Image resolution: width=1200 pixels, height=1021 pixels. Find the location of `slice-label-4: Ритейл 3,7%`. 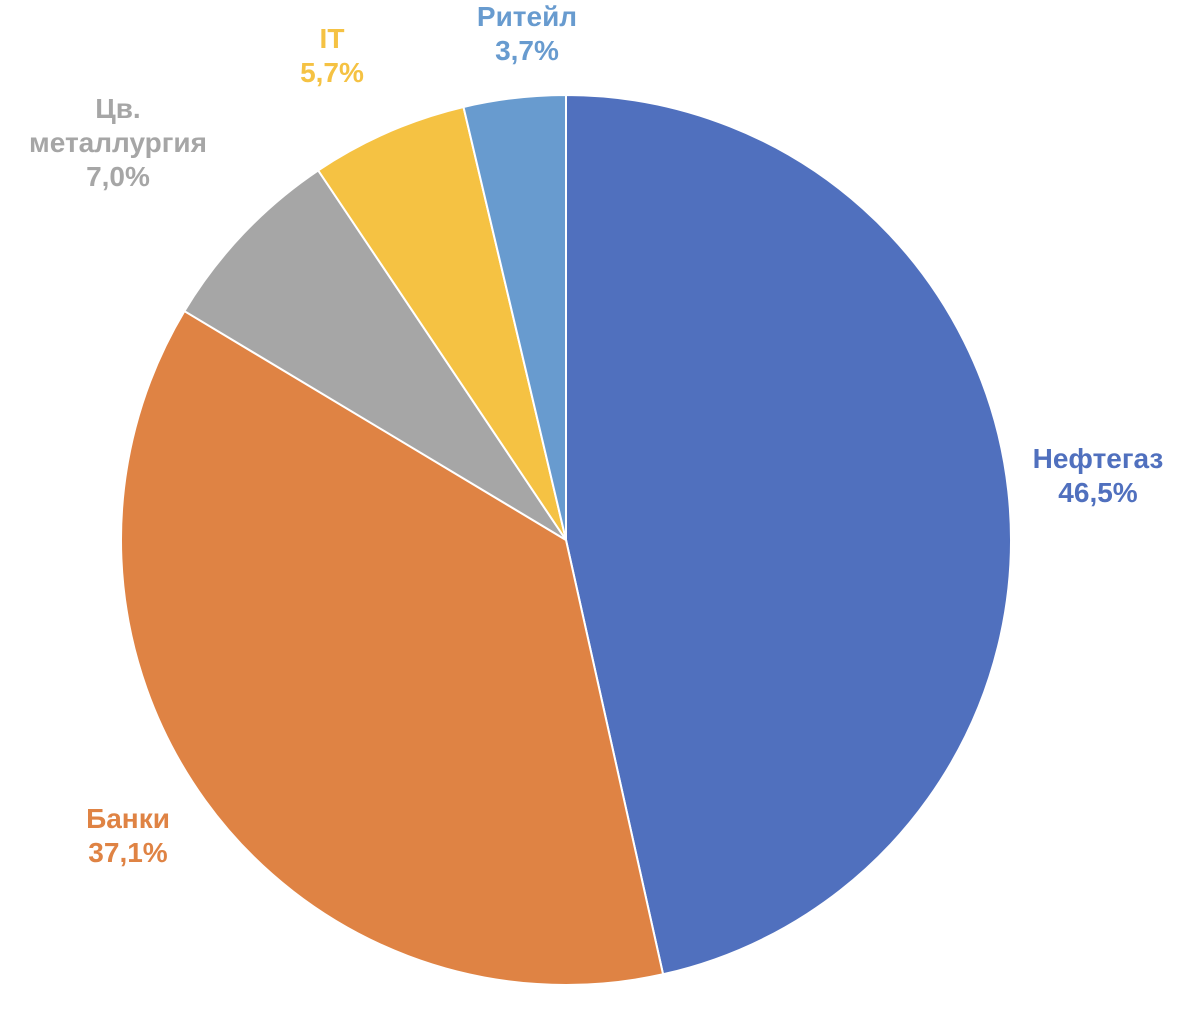

slice-label-4: Ритейл 3,7% is located at coordinates (527, 33).